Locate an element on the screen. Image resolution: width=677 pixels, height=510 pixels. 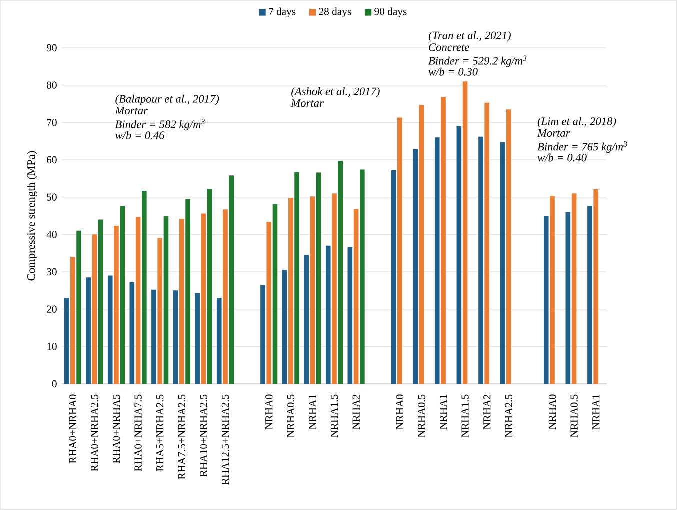
annotation: w/b = 0.30 is located at coordinates (453, 72).